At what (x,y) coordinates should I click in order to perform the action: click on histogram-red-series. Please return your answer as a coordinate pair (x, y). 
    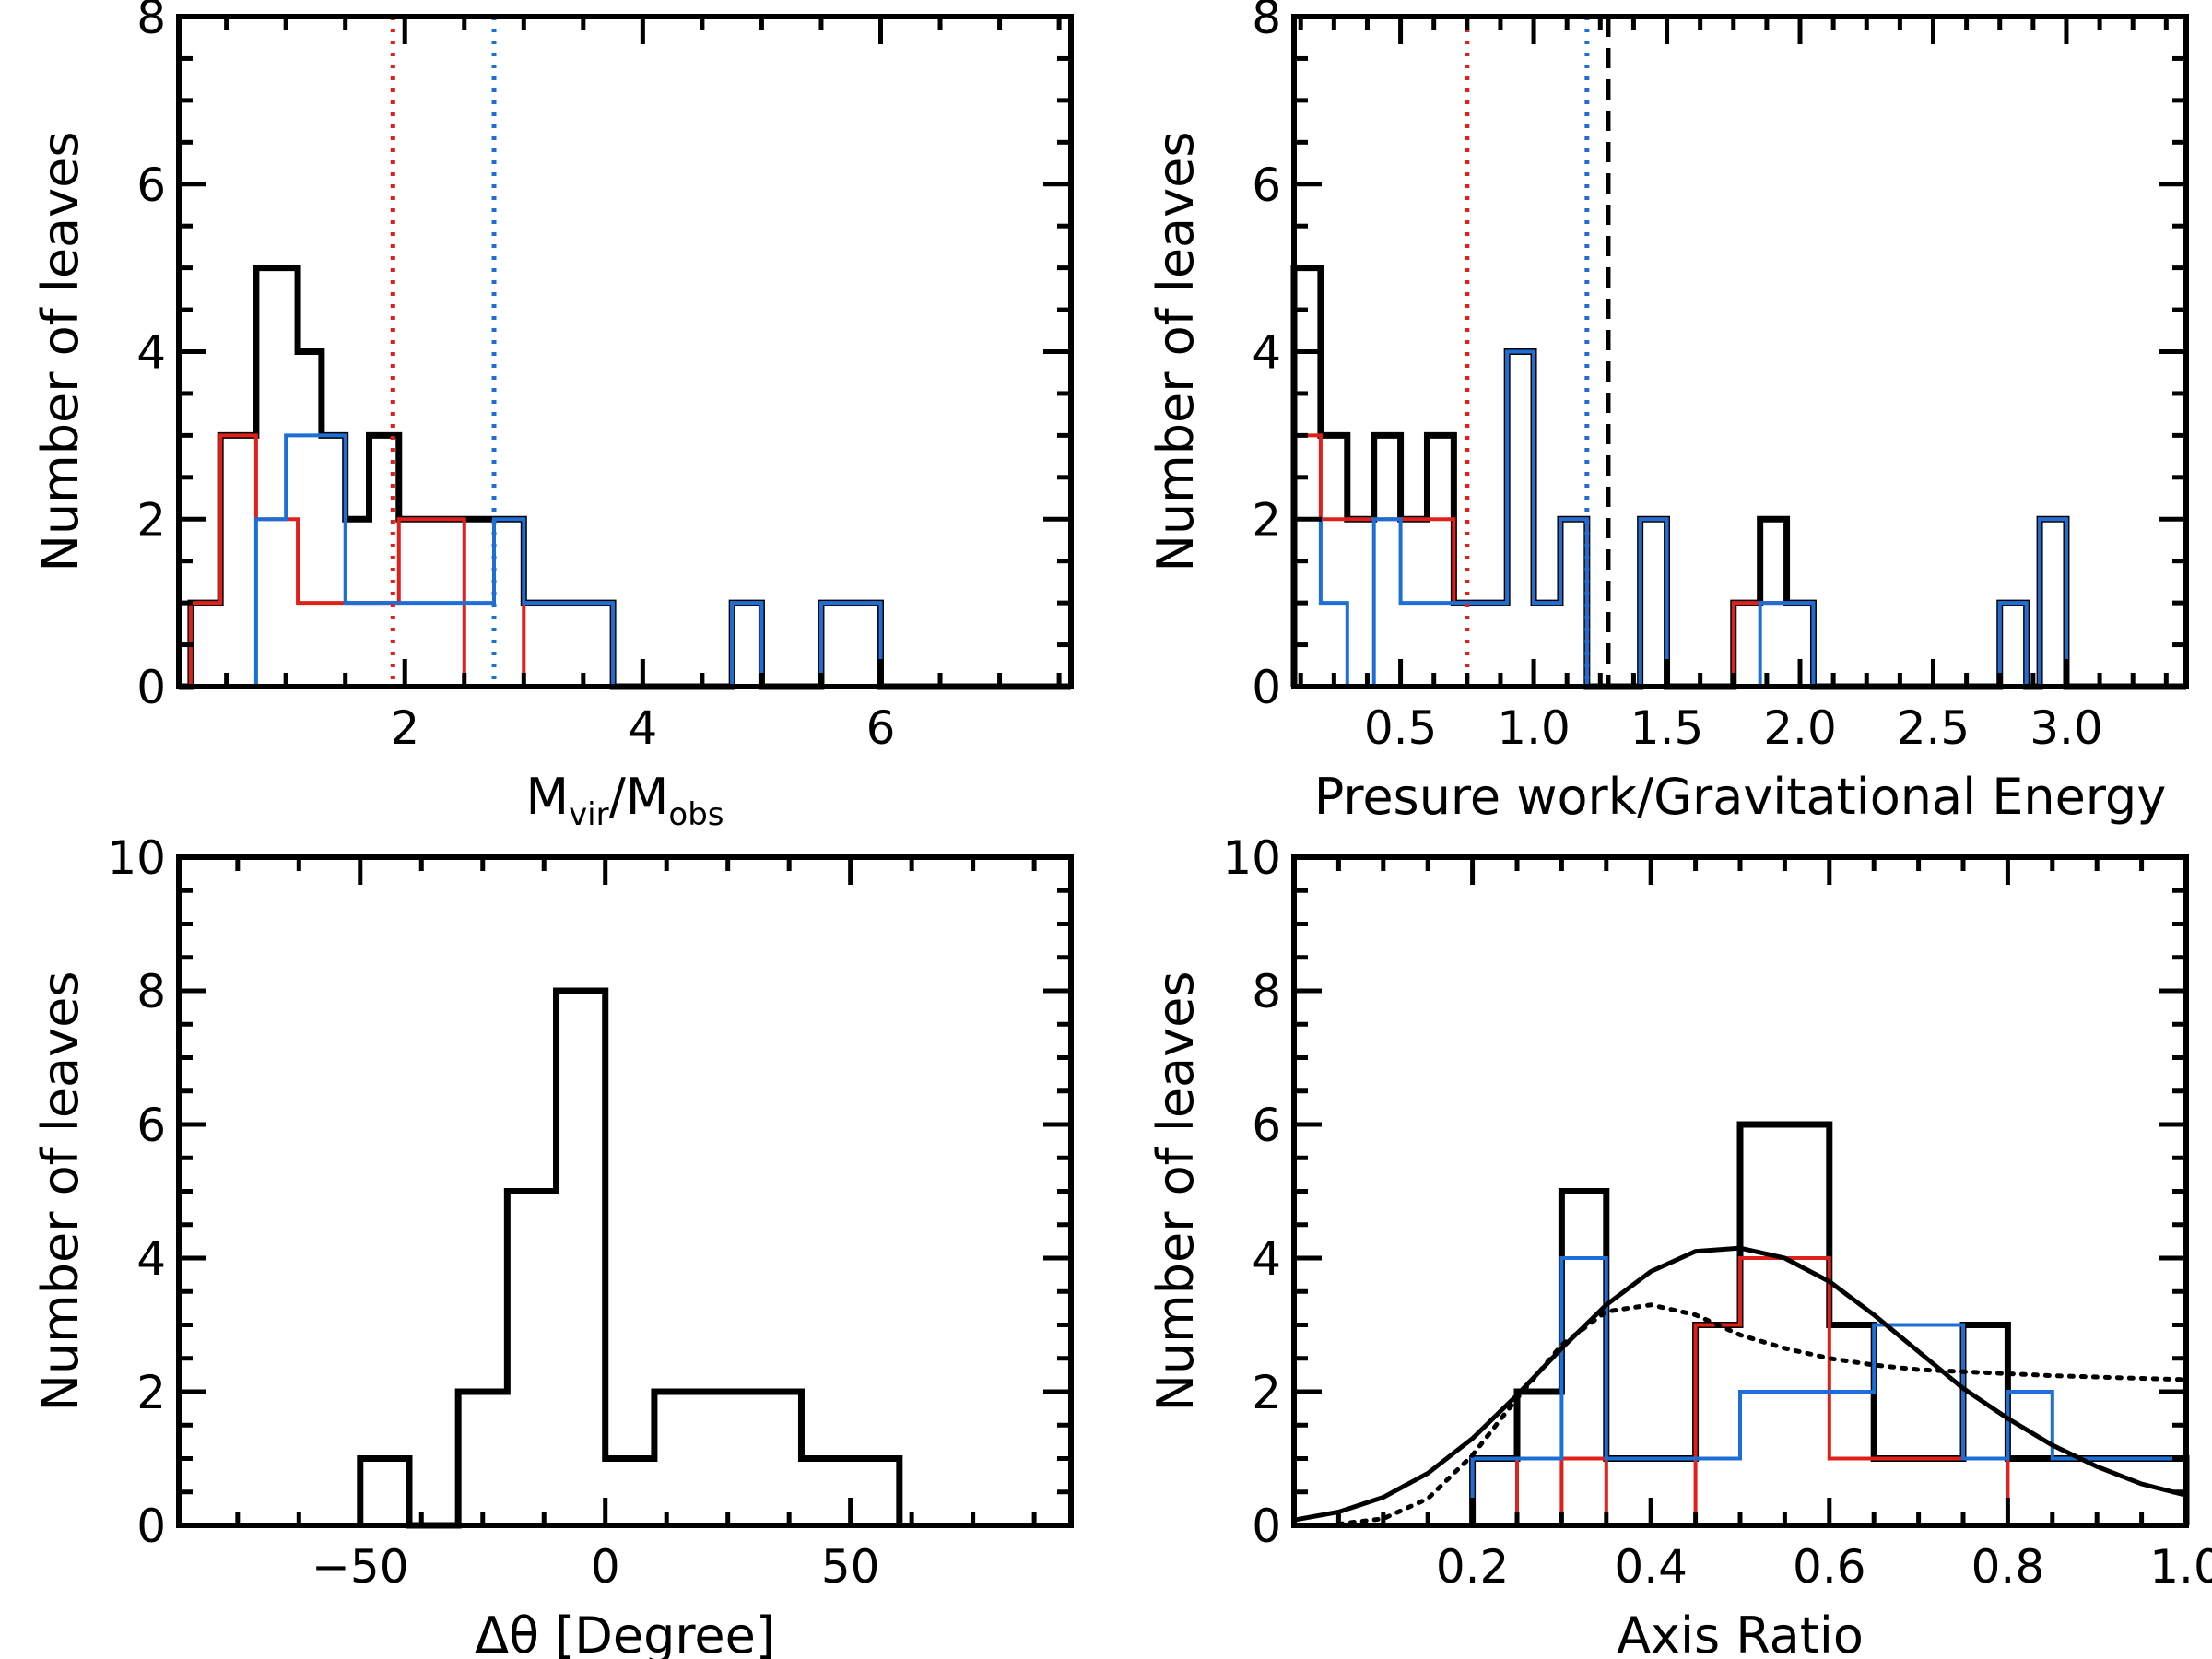
    Looking at the image, I should click on (625, 560).